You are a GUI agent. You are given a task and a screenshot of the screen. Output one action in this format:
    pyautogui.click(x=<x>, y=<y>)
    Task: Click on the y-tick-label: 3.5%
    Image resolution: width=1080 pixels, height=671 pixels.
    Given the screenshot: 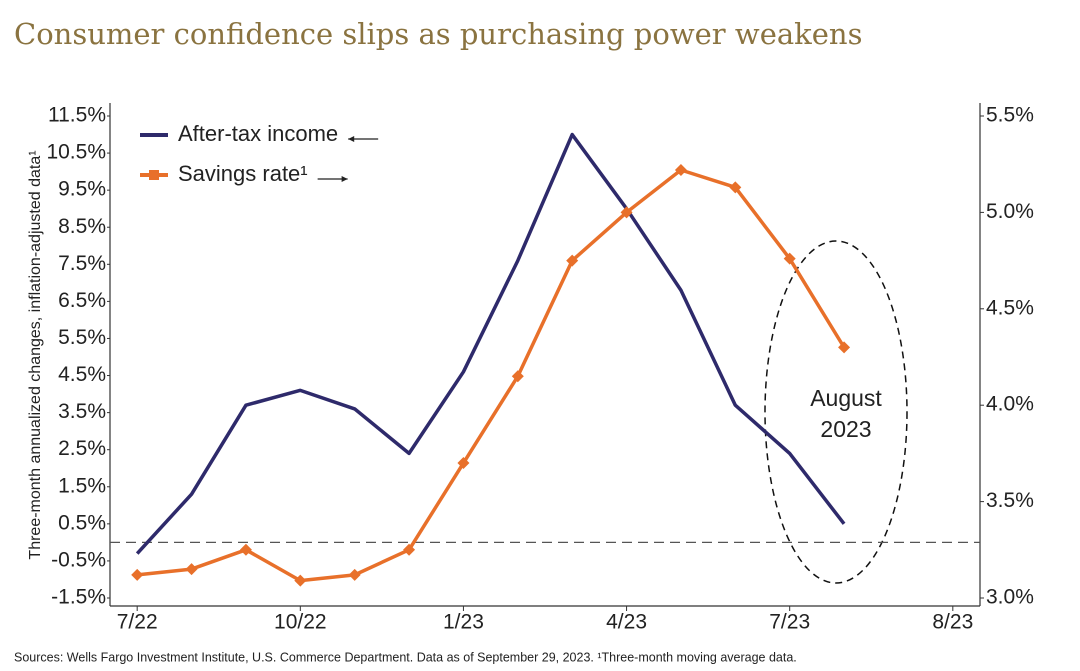 What is the action you would take?
    pyautogui.click(x=82, y=411)
    